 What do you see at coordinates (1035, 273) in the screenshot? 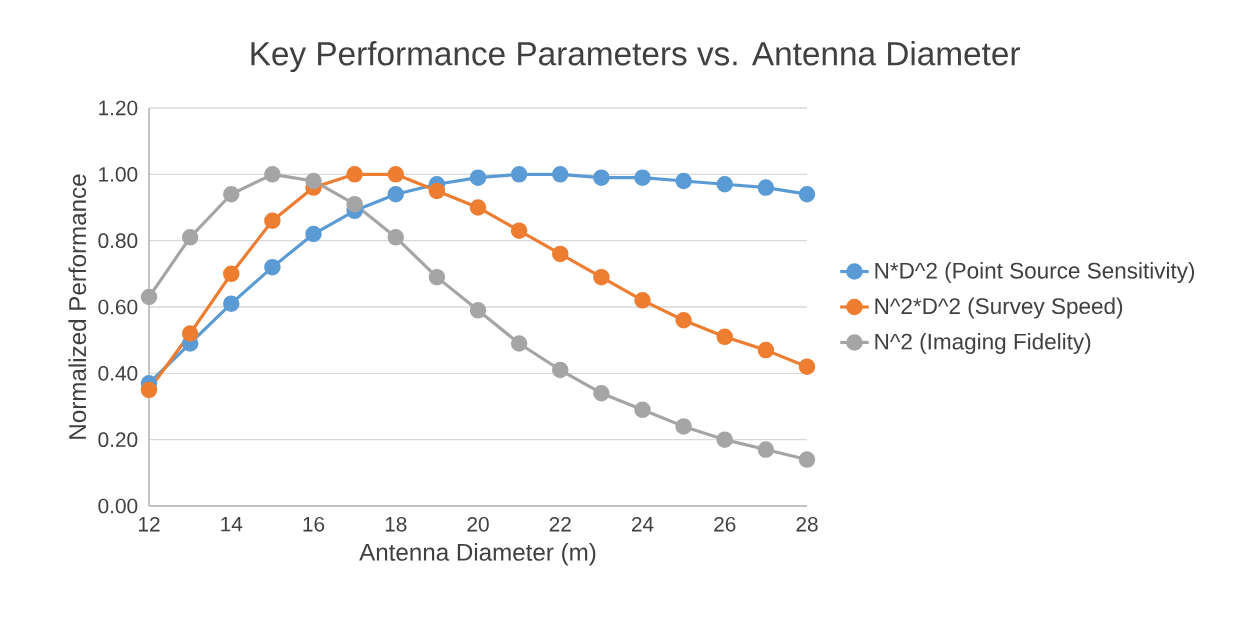
I see `legend-label: N*D^2 (Point Source Sensitivity)` at bounding box center [1035, 273].